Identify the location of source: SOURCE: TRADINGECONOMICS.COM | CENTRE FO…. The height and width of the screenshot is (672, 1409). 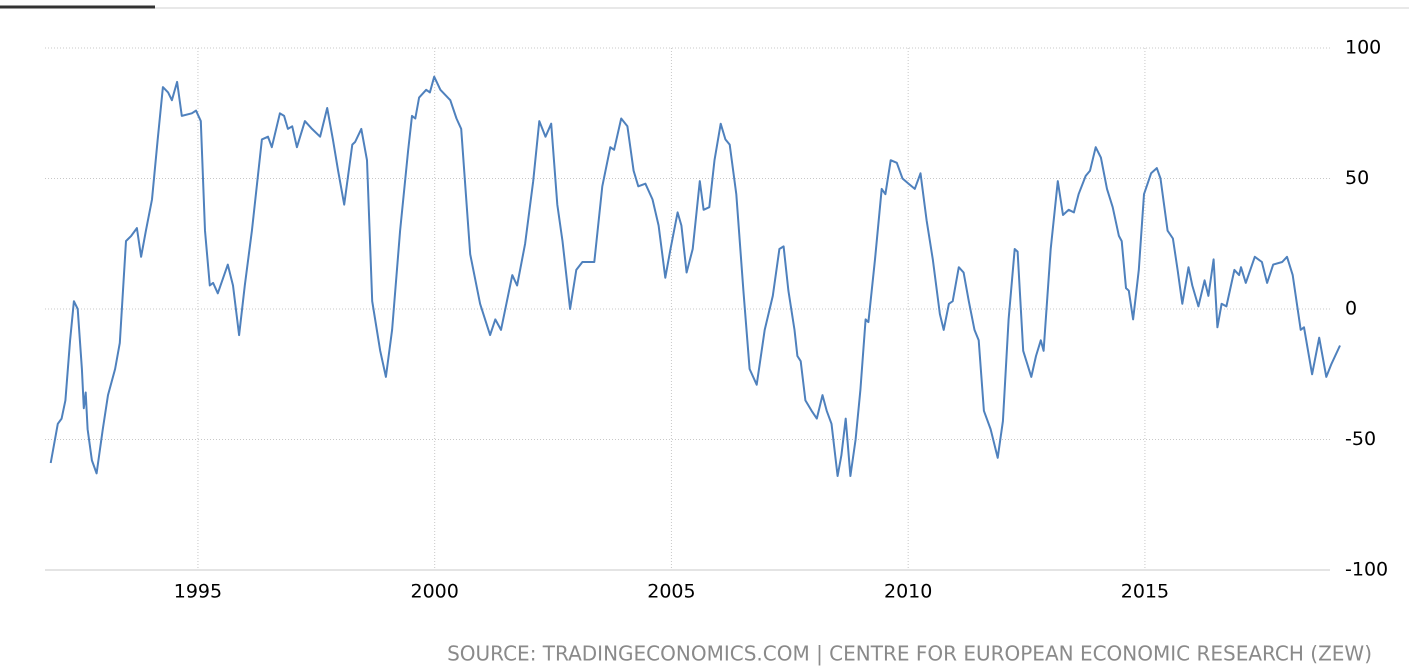
(909, 654).